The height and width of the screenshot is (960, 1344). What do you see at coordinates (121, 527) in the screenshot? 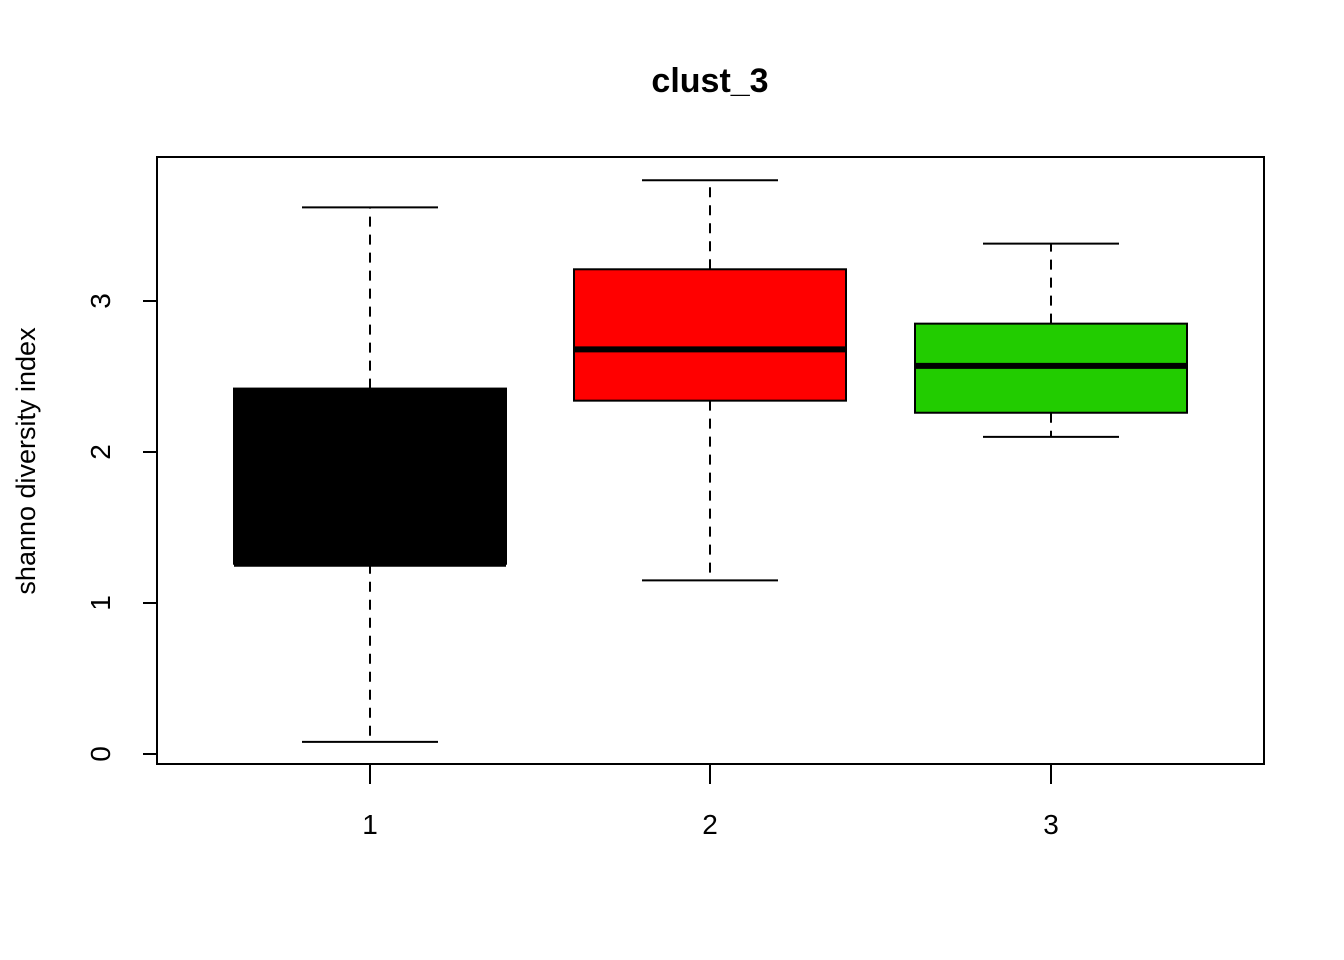
I see `y-axis: 0 1 2 3` at bounding box center [121, 527].